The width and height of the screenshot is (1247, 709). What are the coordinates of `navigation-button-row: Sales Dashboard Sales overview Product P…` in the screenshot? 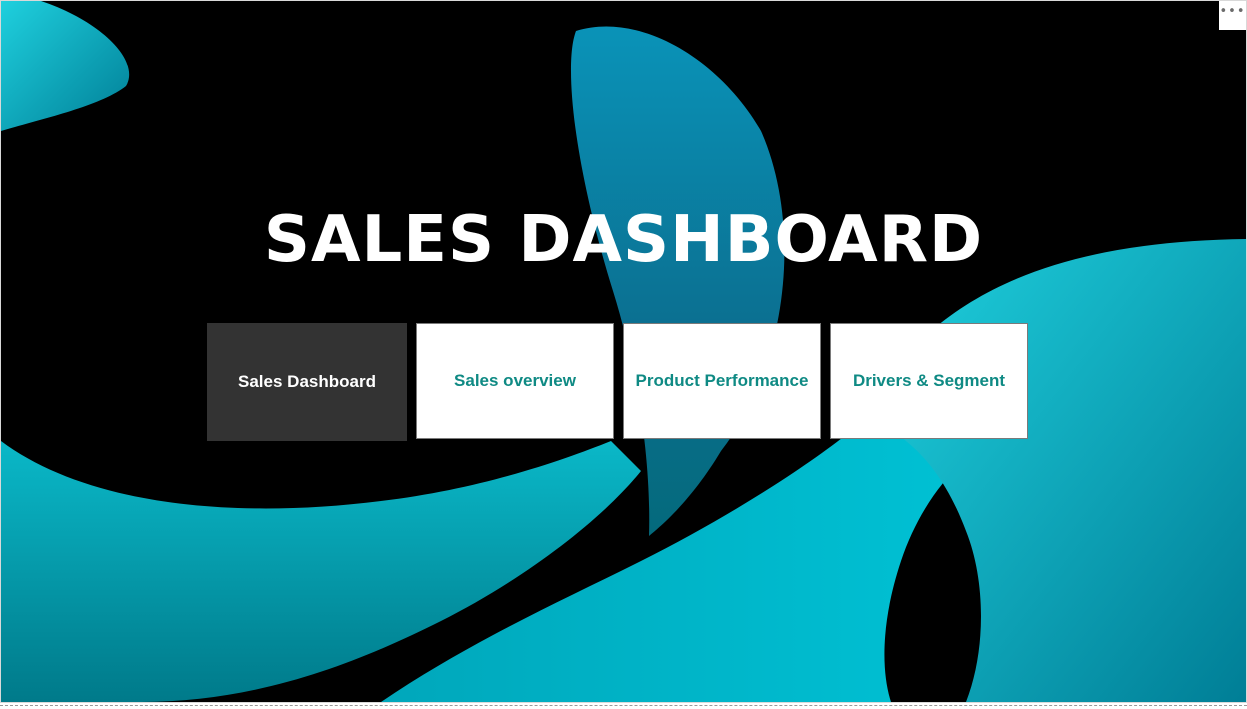 It's located at (617, 382).